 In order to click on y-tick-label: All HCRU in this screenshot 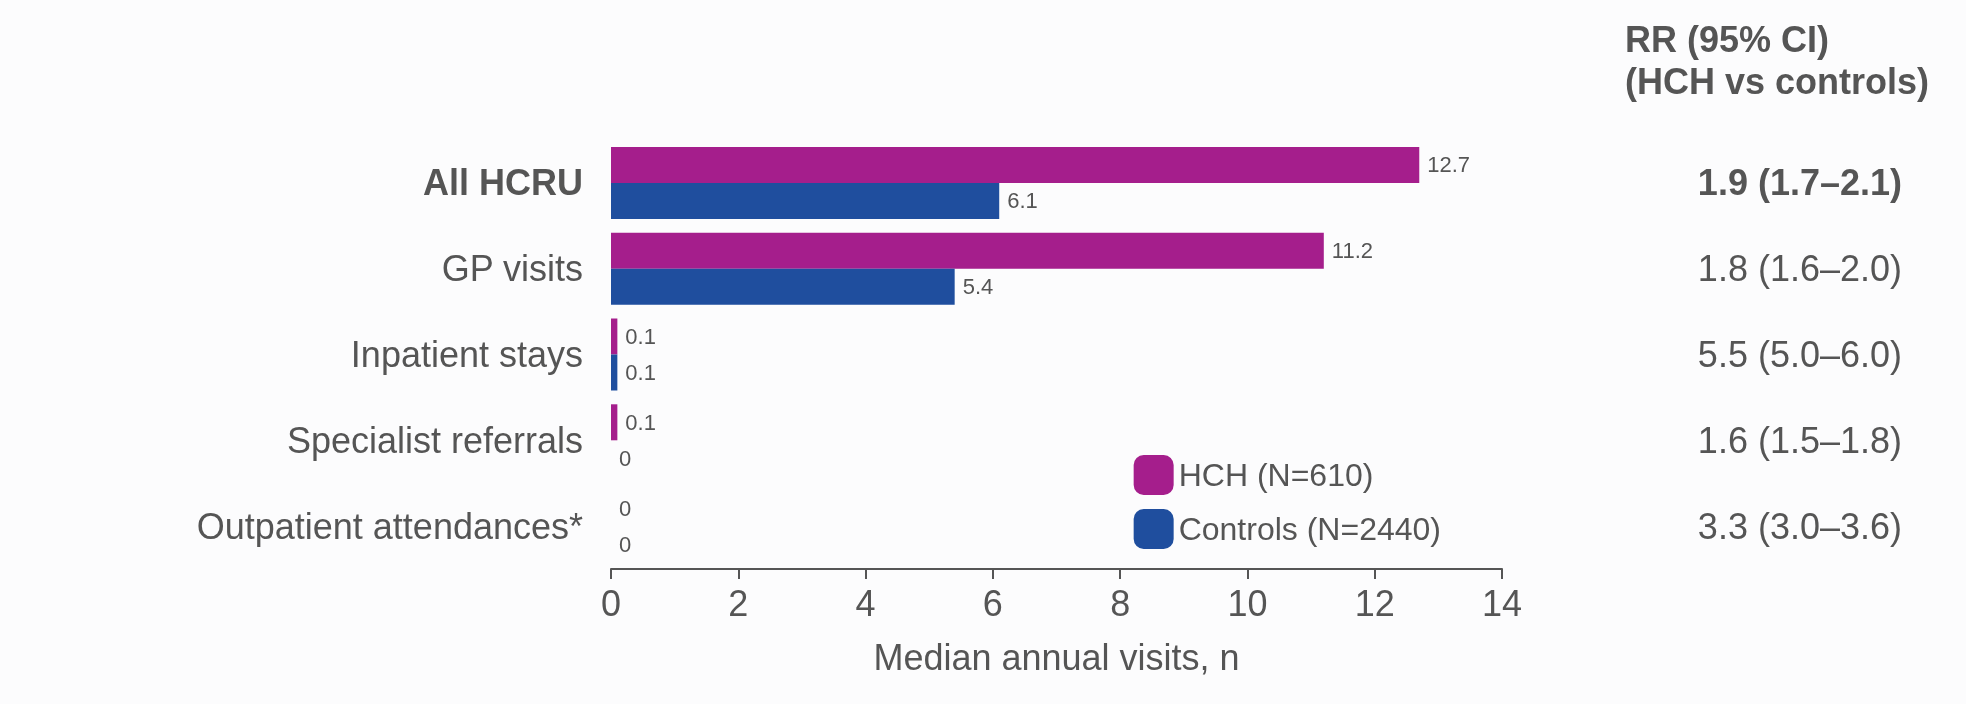, I will do `click(503, 183)`.